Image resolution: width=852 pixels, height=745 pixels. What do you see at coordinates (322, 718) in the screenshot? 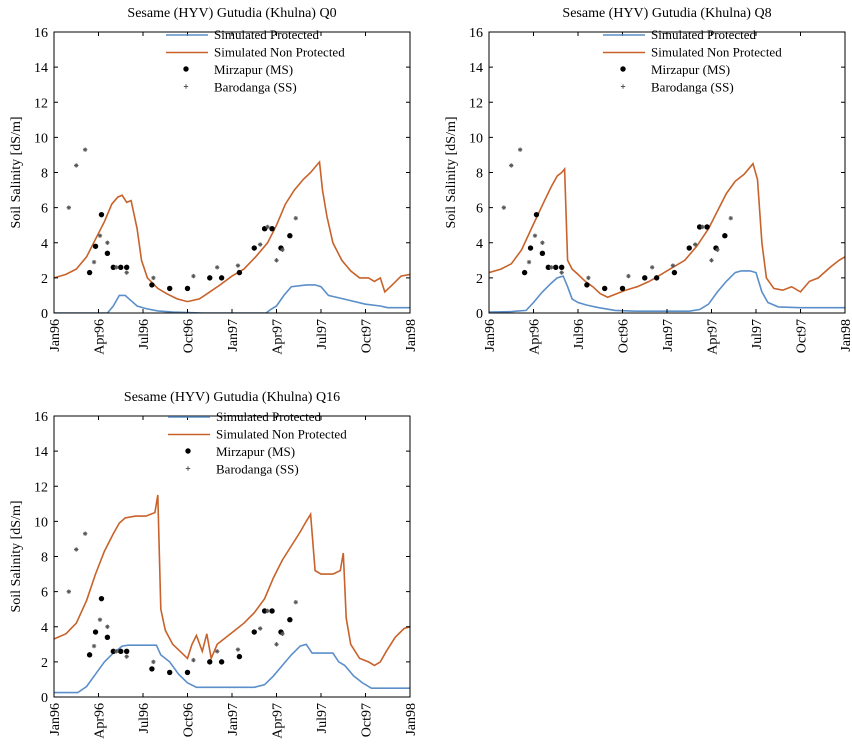
I see `x-tick-label: Jul97` at bounding box center [322, 718].